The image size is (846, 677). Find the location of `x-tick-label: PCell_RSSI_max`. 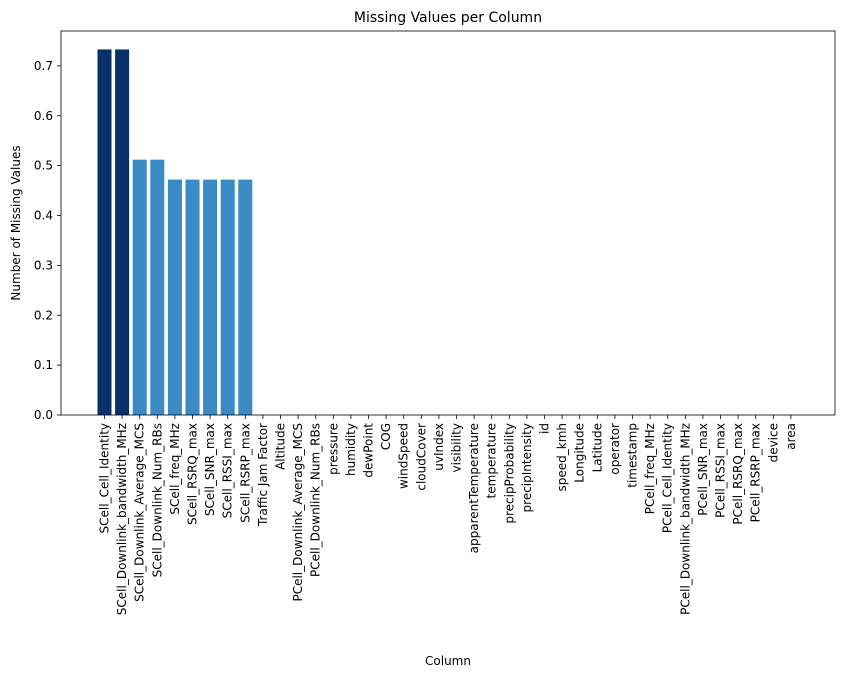

x-tick-label: PCell_RSSI_max is located at coordinates (721, 470).